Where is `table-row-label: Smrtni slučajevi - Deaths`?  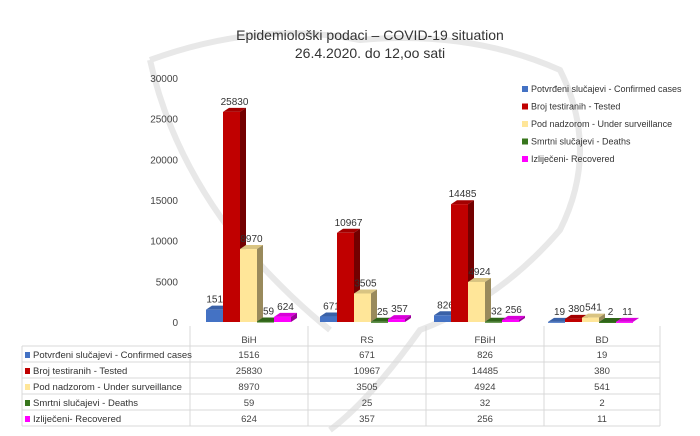
table-row-label: Smrtni slučajevi - Deaths is located at coordinates (85, 403).